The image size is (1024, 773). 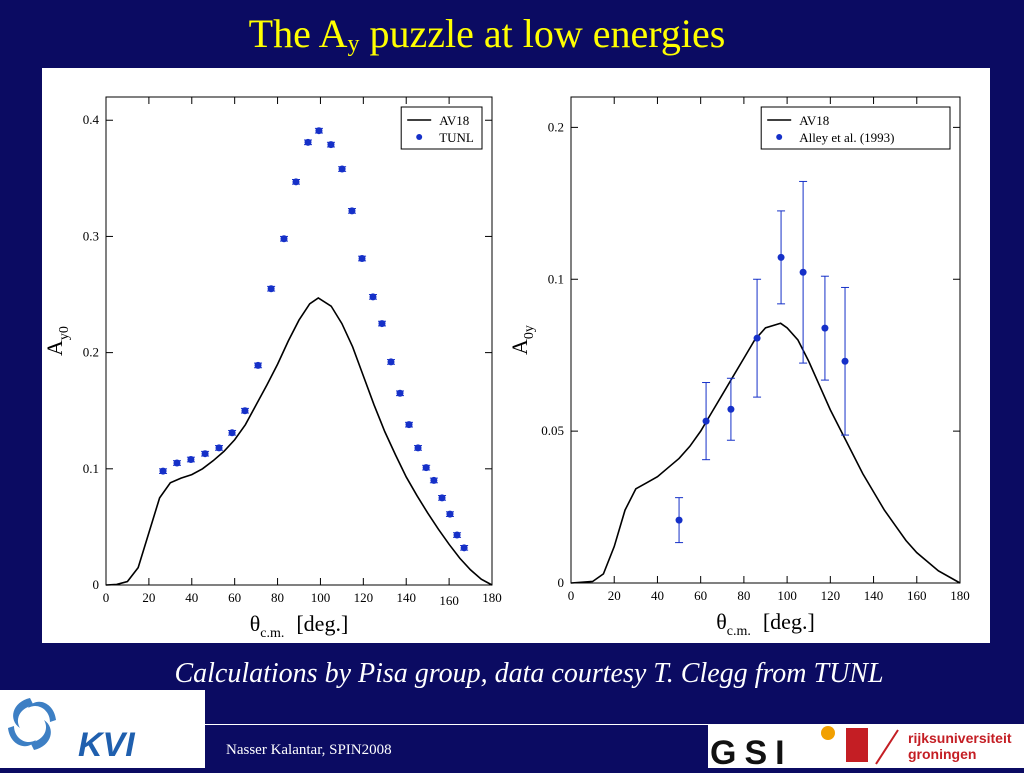 What do you see at coordinates (751, 751) in the screenshot?
I see `gsi-text: GSI` at bounding box center [751, 751].